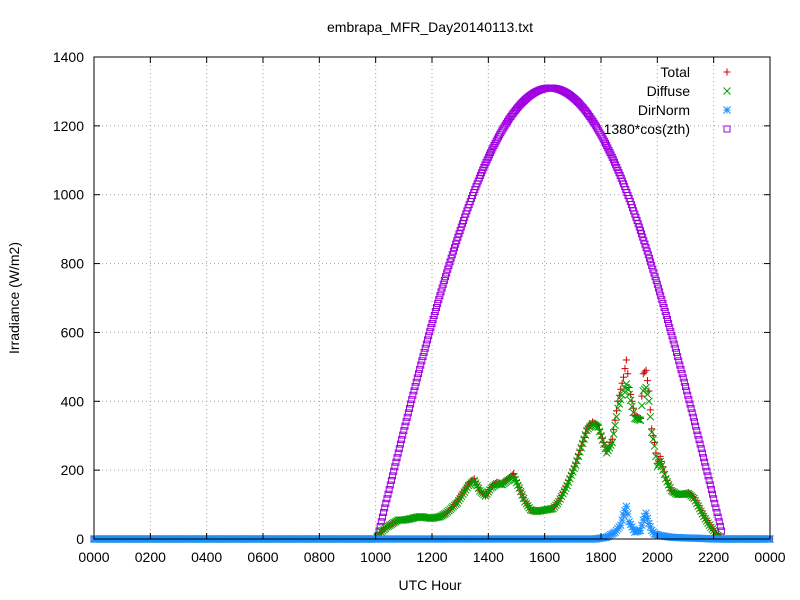 The height and width of the screenshot is (600, 800). I want to click on x-tick-label: 1400, so click(488, 557).